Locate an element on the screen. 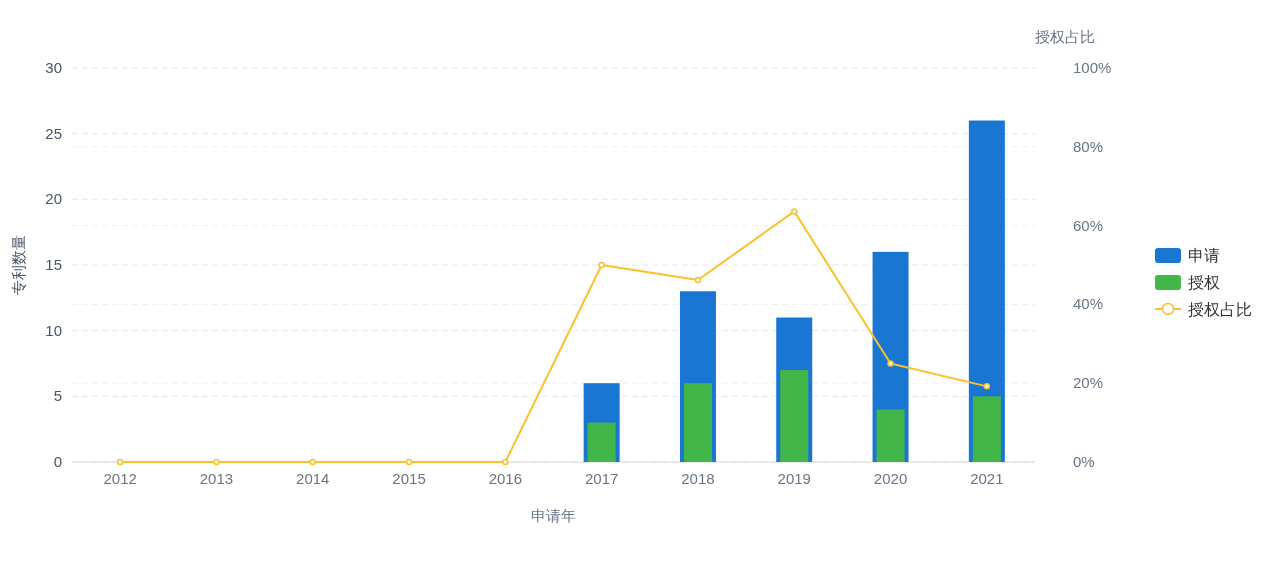  x-tick-label: 2015 is located at coordinates (409, 478).